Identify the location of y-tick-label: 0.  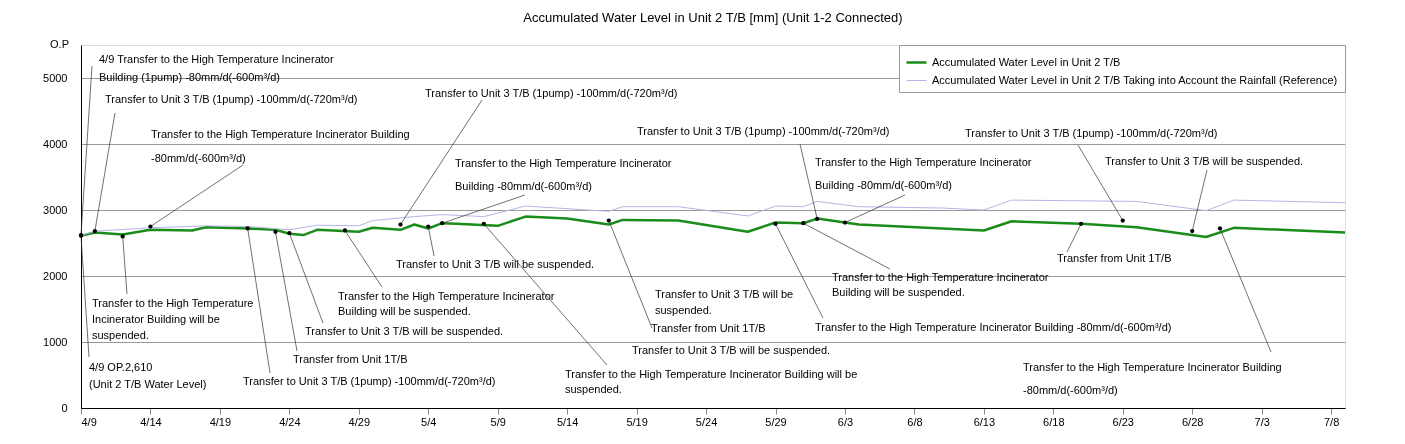
(64, 407).